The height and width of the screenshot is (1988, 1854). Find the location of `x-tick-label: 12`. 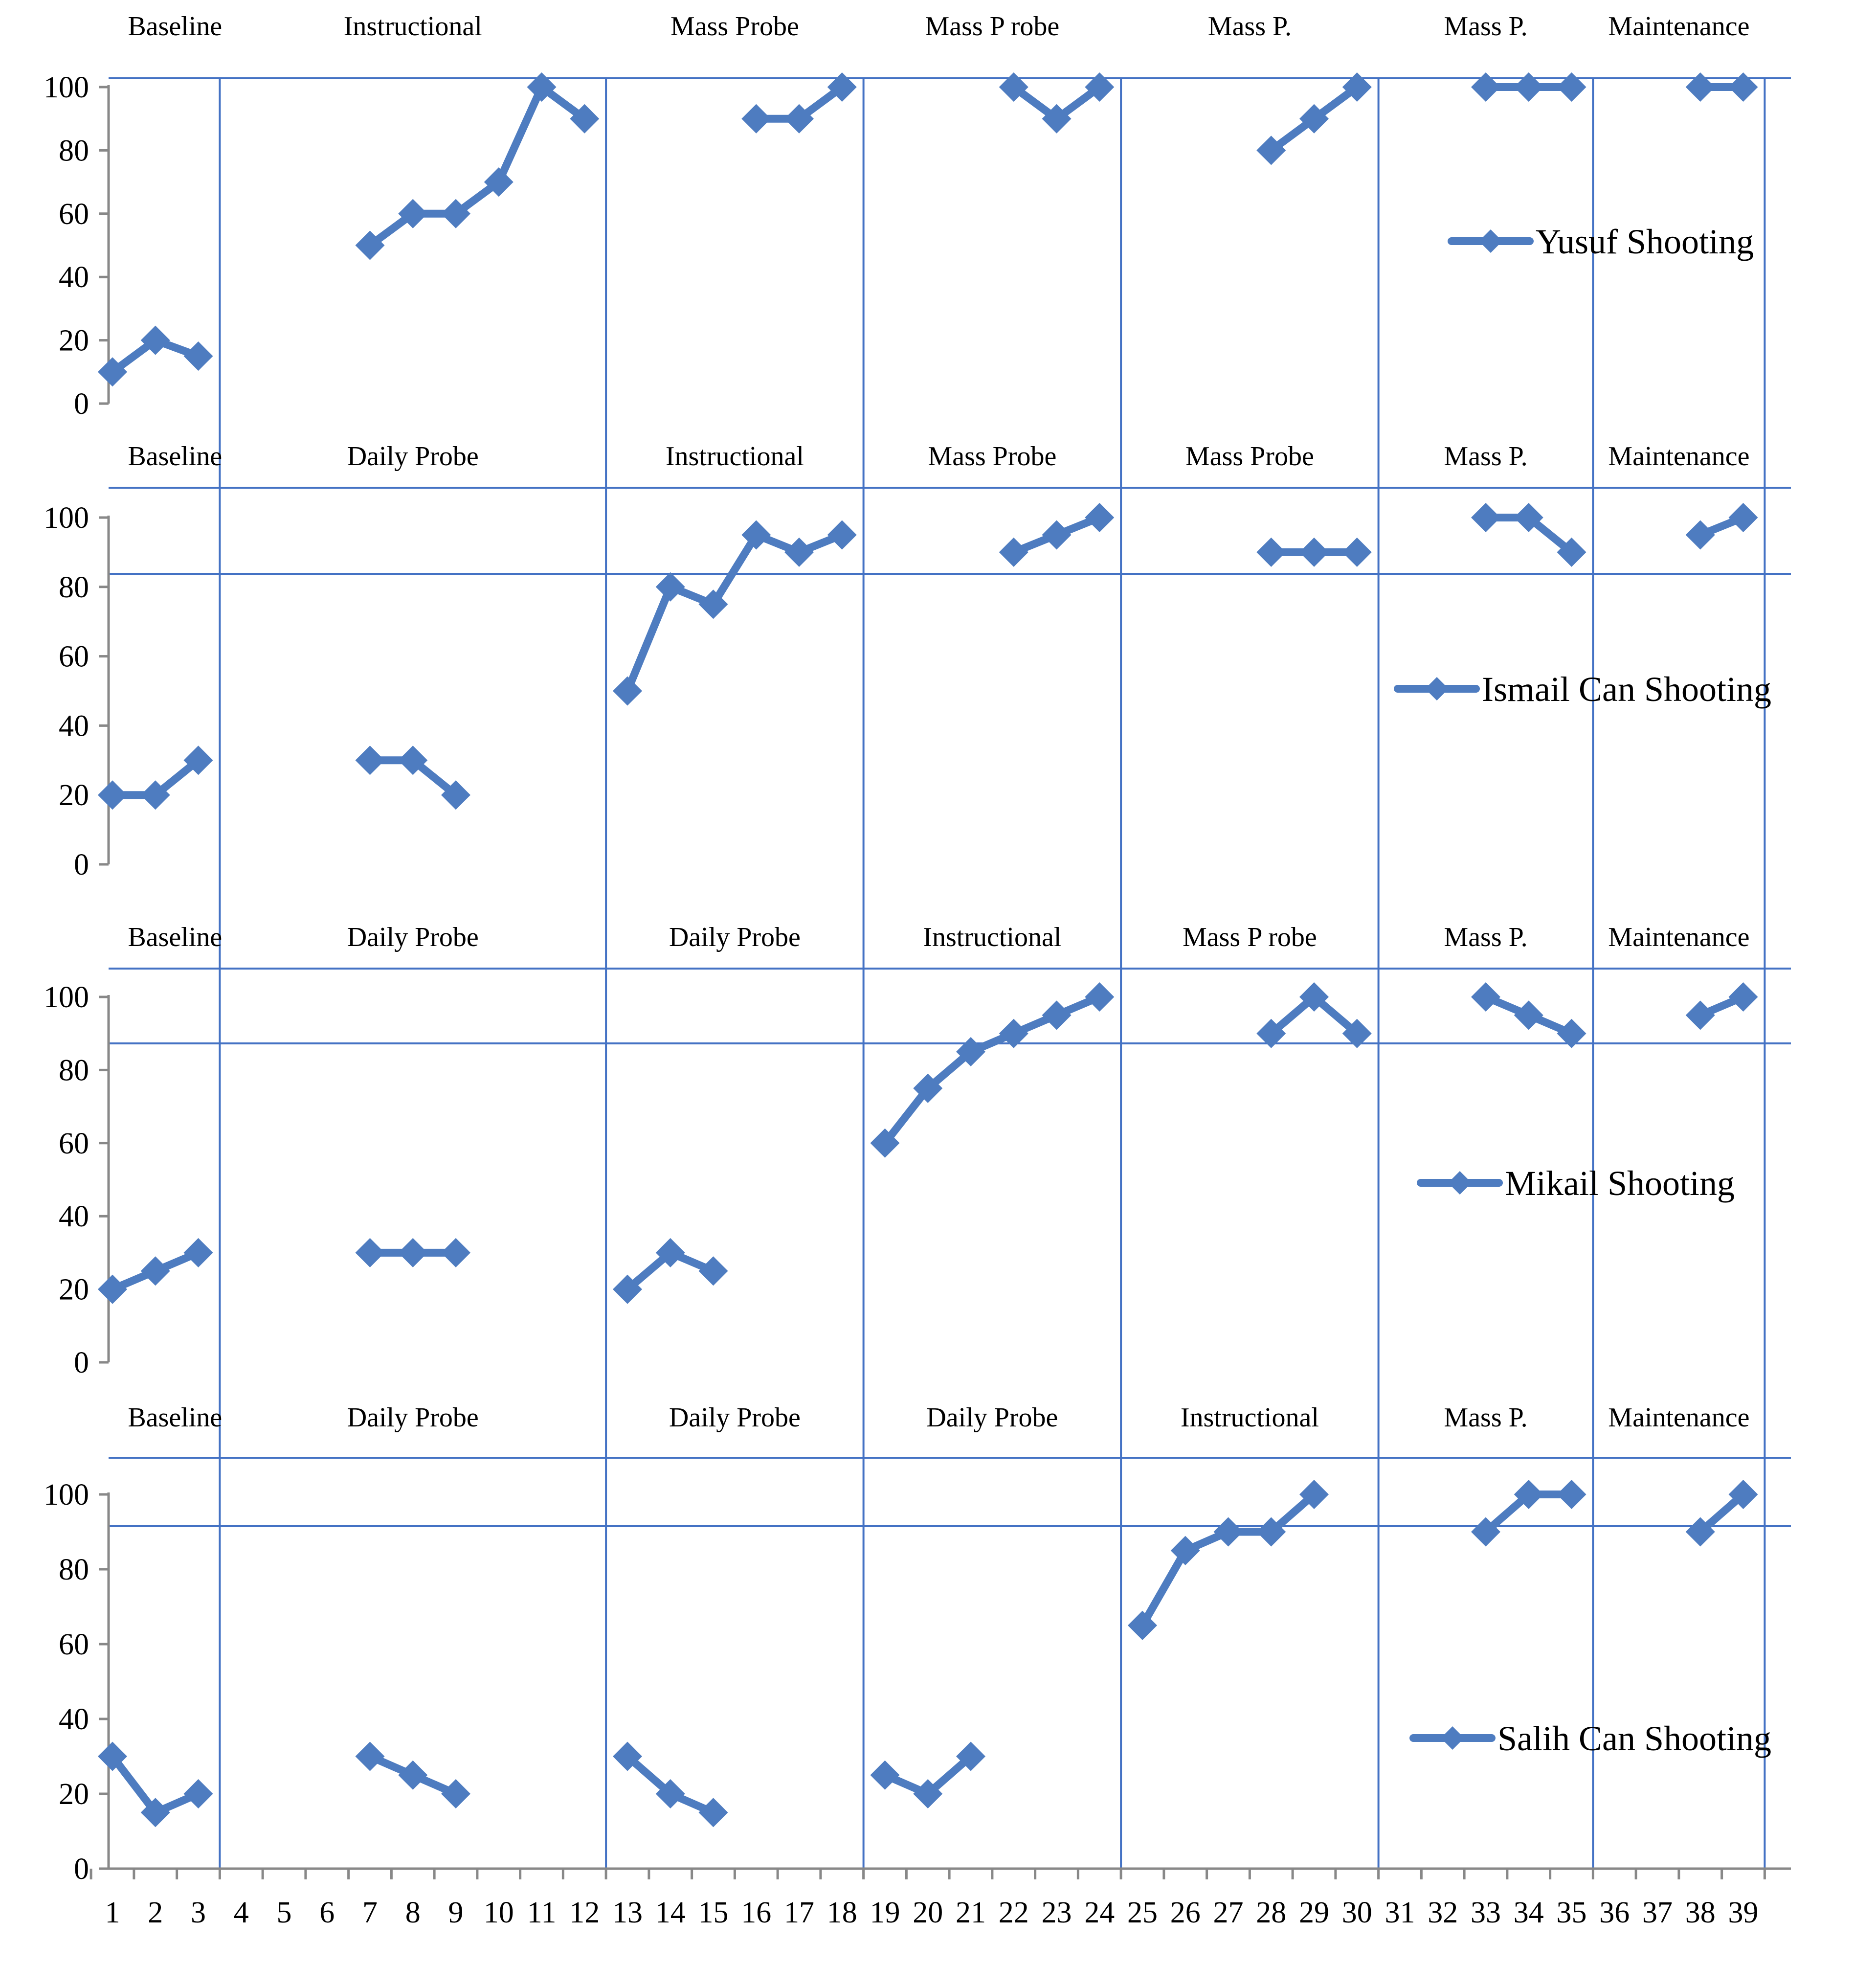

x-tick-label: 12 is located at coordinates (584, 1913).